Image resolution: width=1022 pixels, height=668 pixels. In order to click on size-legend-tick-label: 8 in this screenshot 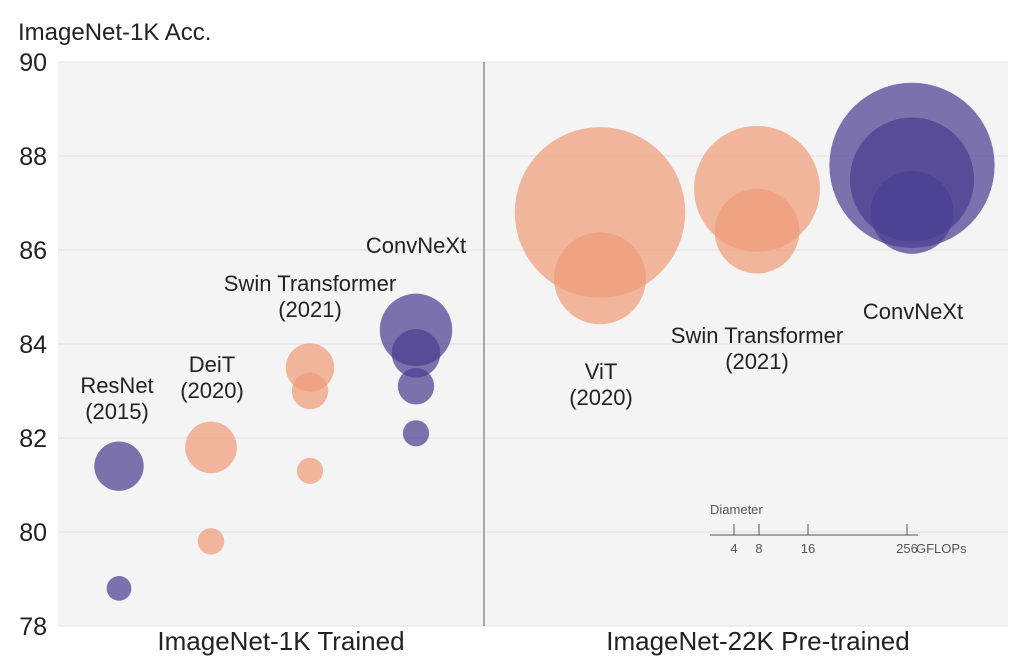, I will do `click(758, 548)`.